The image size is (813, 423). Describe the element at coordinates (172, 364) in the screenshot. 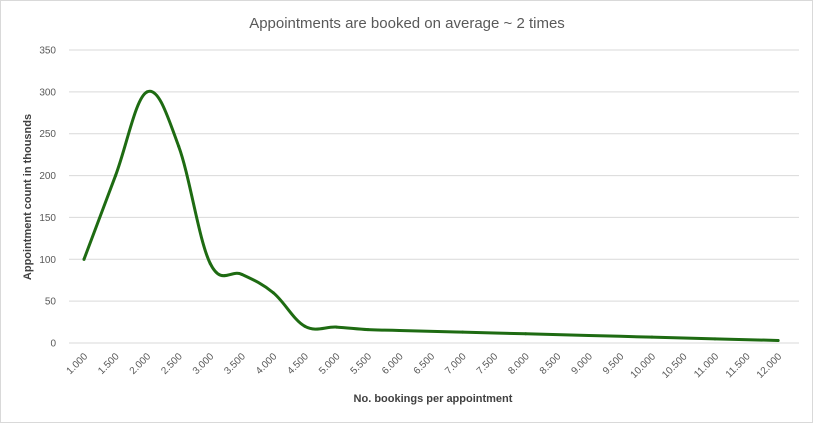

I see `x-tick-label: 2.500` at that location.